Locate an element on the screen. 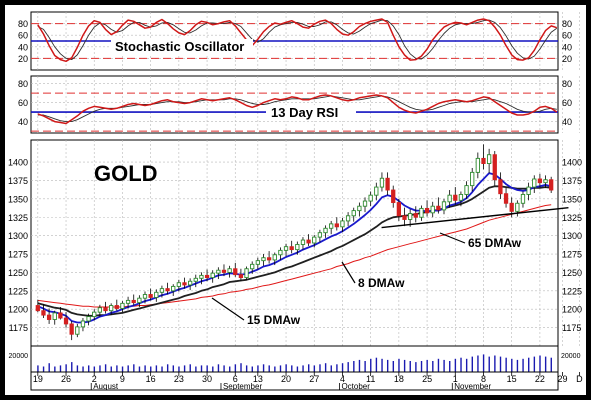  y-tick-label-right: 1300 is located at coordinates (572, 236).